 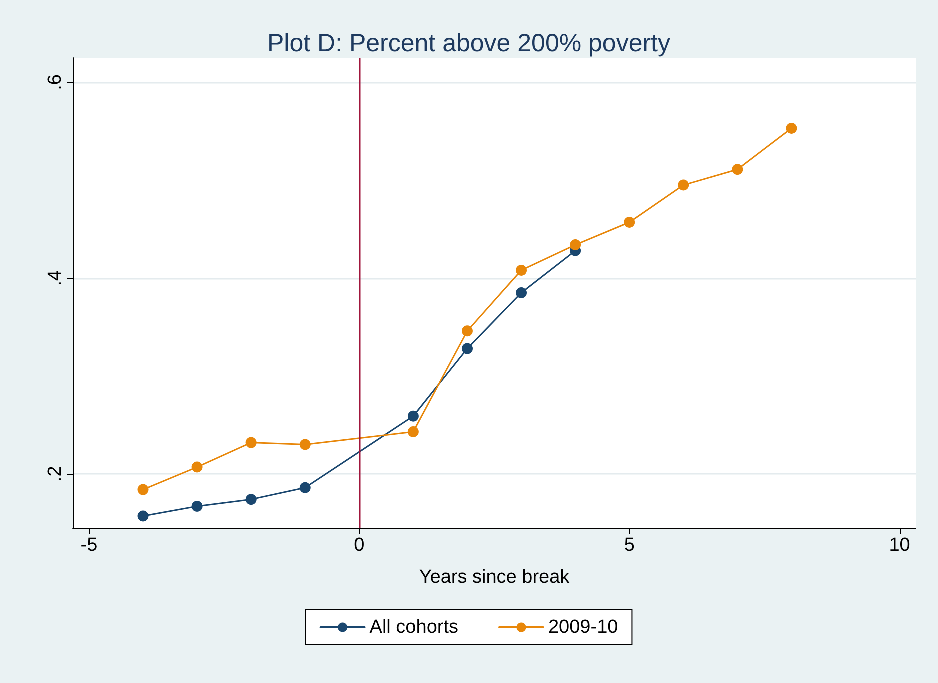 I want to click on legend-label: All cohorts, so click(x=414, y=627).